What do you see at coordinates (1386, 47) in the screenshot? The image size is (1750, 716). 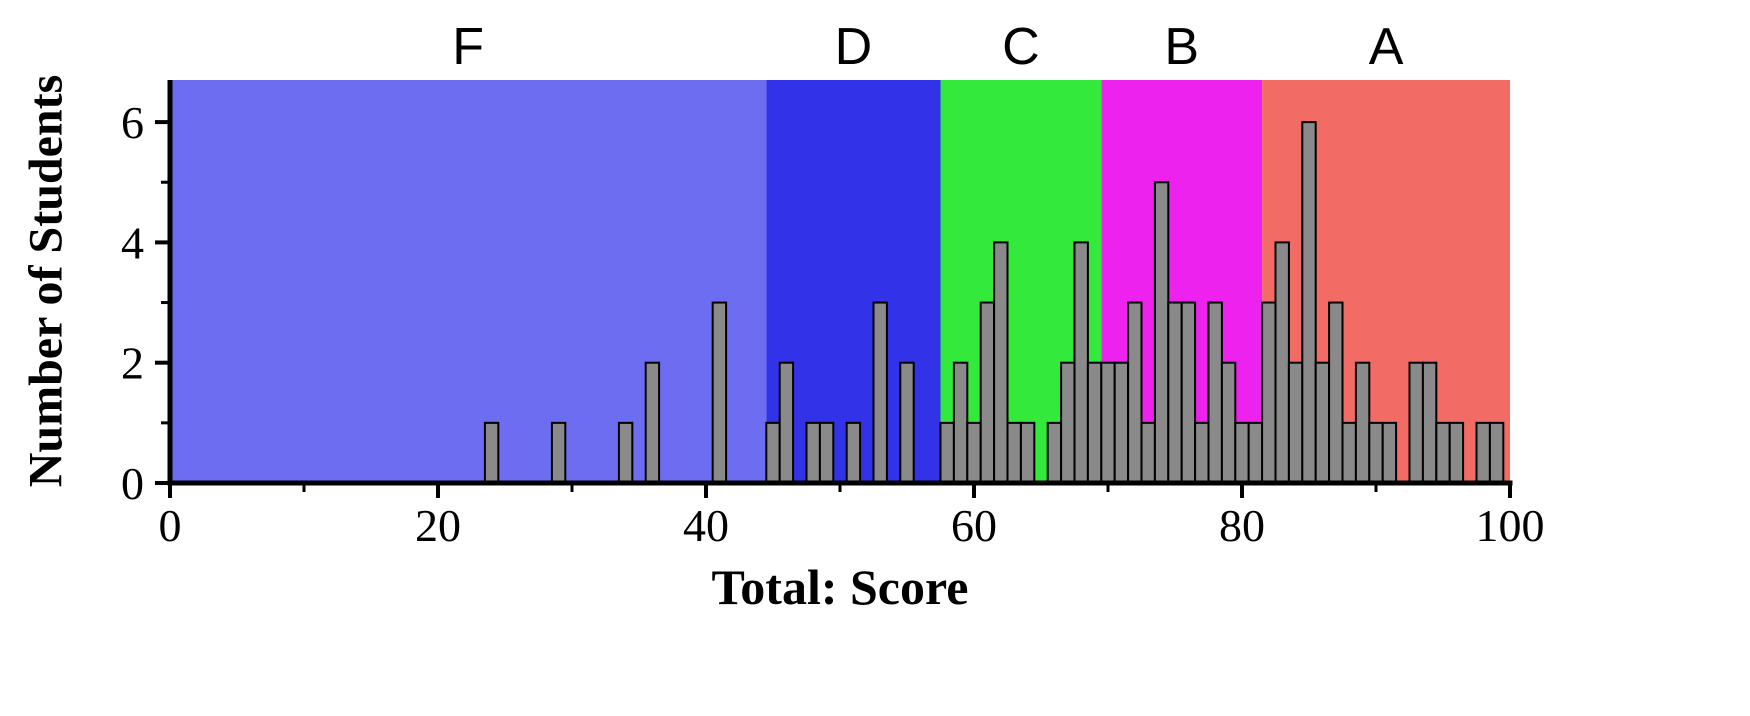 I see `zone-label-A: A` at bounding box center [1386, 47].